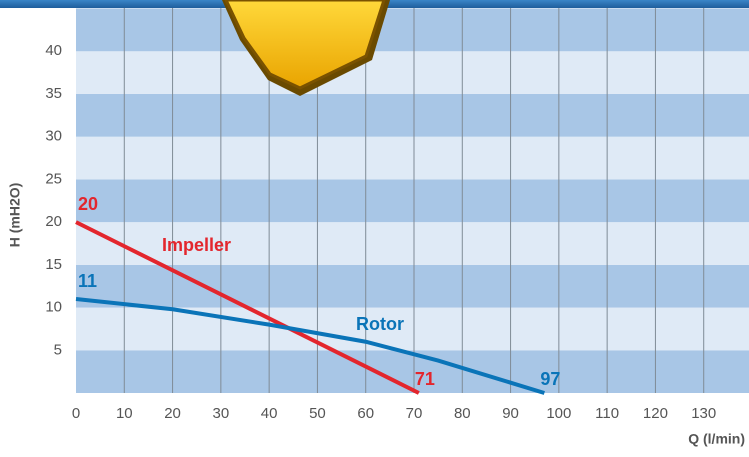  Describe the element at coordinates (655, 413) in the screenshot. I see `x-tick-label: 120` at that location.